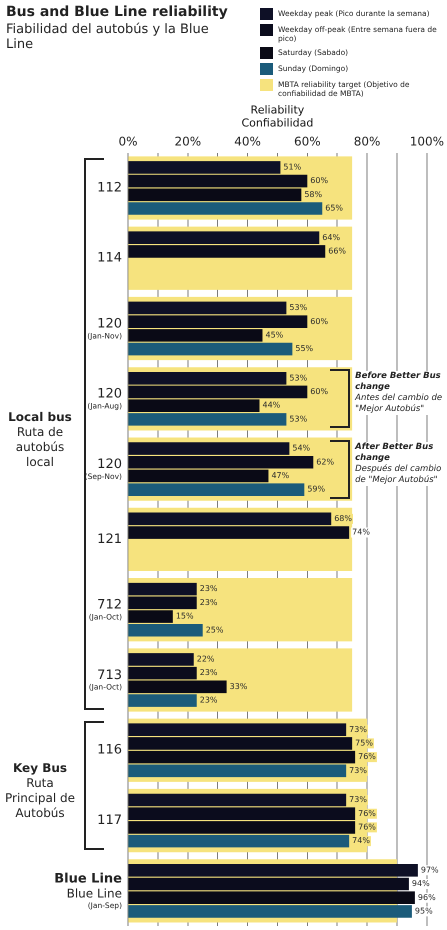 This screenshot has height=930, width=447. What do you see at coordinates (185, 616) in the screenshot?
I see `data-label: 15%` at bounding box center [185, 616].